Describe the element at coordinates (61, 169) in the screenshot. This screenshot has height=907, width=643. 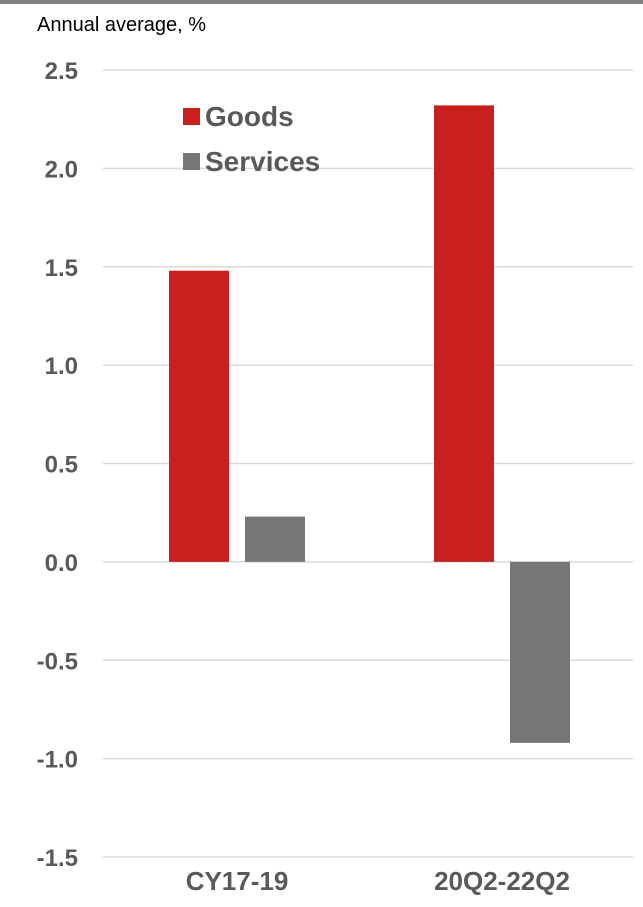
I see `y-tick-label: 2.0` at that location.